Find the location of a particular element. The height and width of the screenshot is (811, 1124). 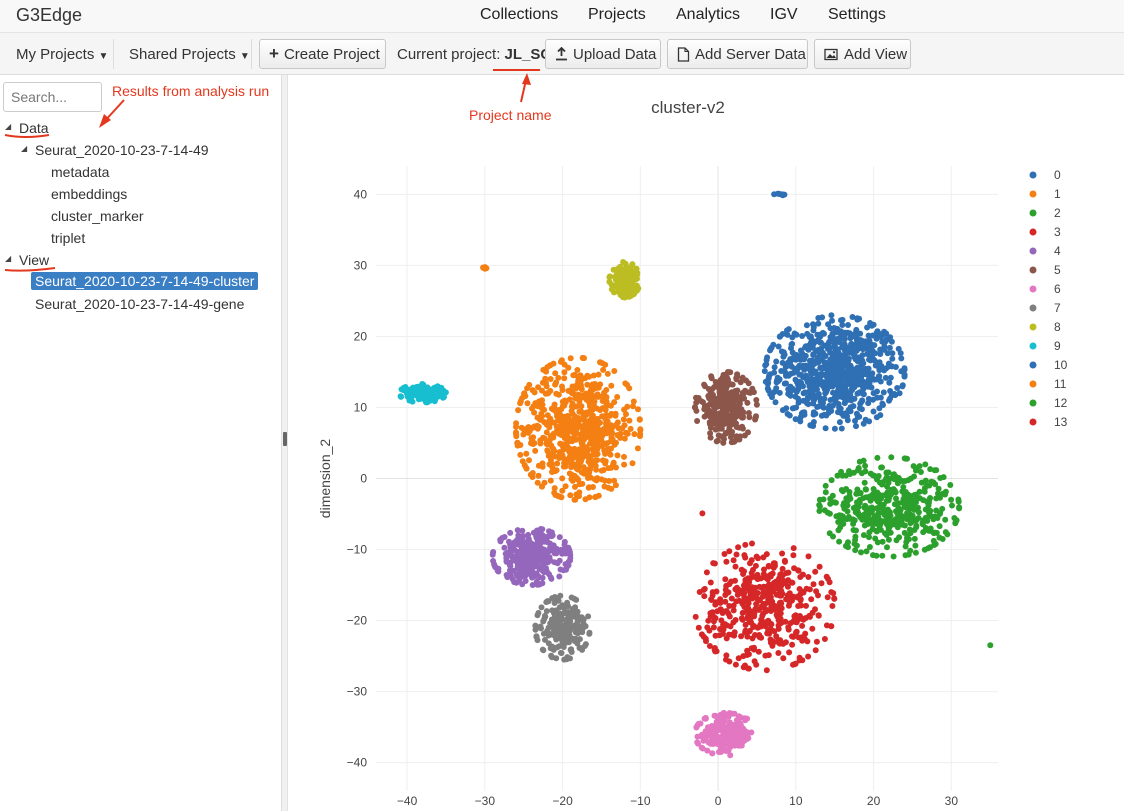

tree-node-view: View is located at coordinates (34, 260).